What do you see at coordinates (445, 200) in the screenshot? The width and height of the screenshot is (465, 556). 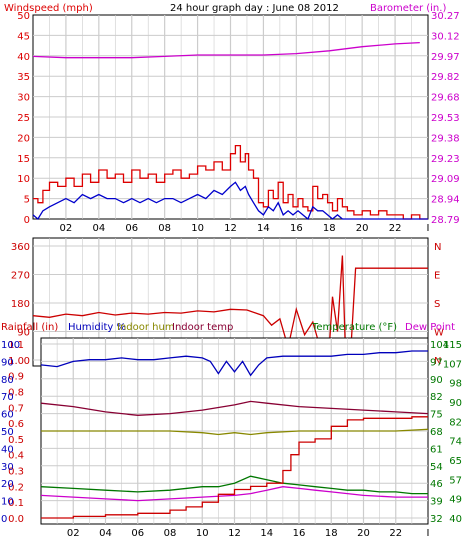 I see `barometer-tick-label: 28.94` at bounding box center [445, 200].